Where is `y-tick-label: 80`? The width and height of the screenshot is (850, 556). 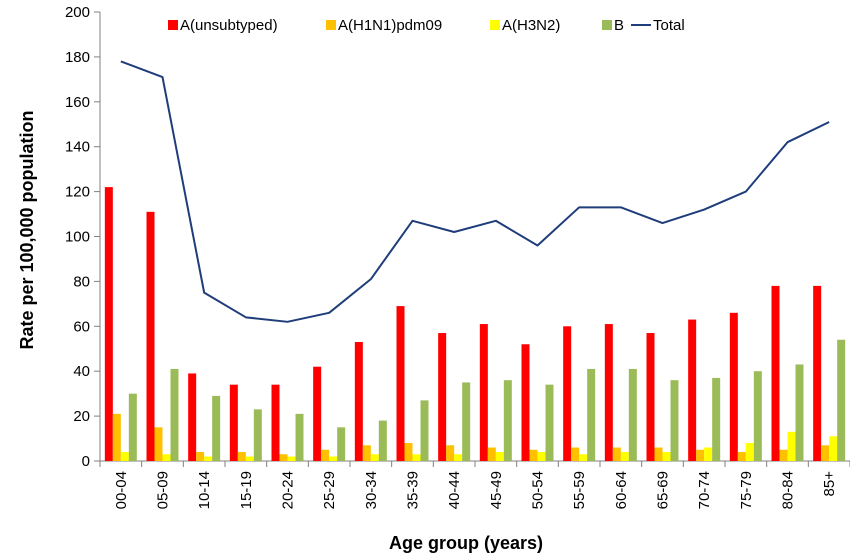 y-tick-label: 80 is located at coordinates (81, 281).